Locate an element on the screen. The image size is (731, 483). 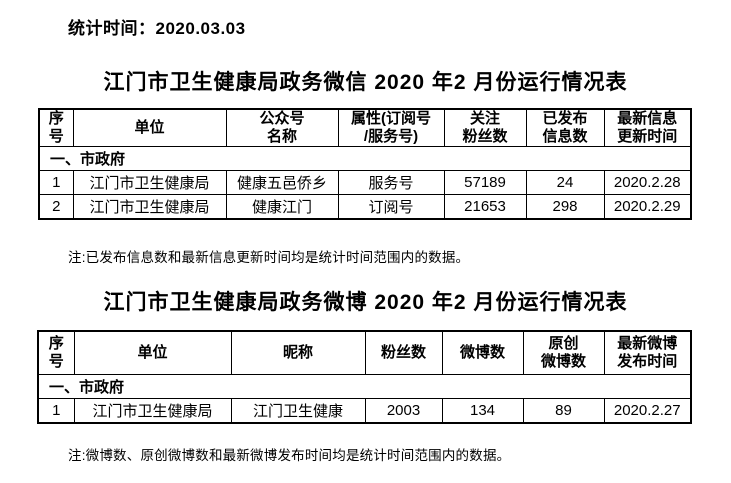
table-row: 1 江门市卫生健康局 江门卫生健康 2003 134 89 2020.2.27 is located at coordinates (364, 410).